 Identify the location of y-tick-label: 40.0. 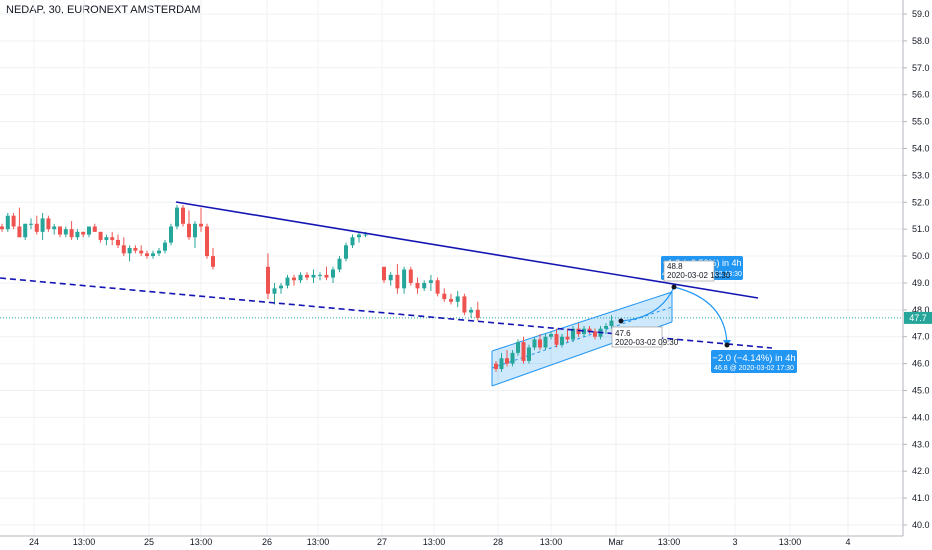
(921, 525).